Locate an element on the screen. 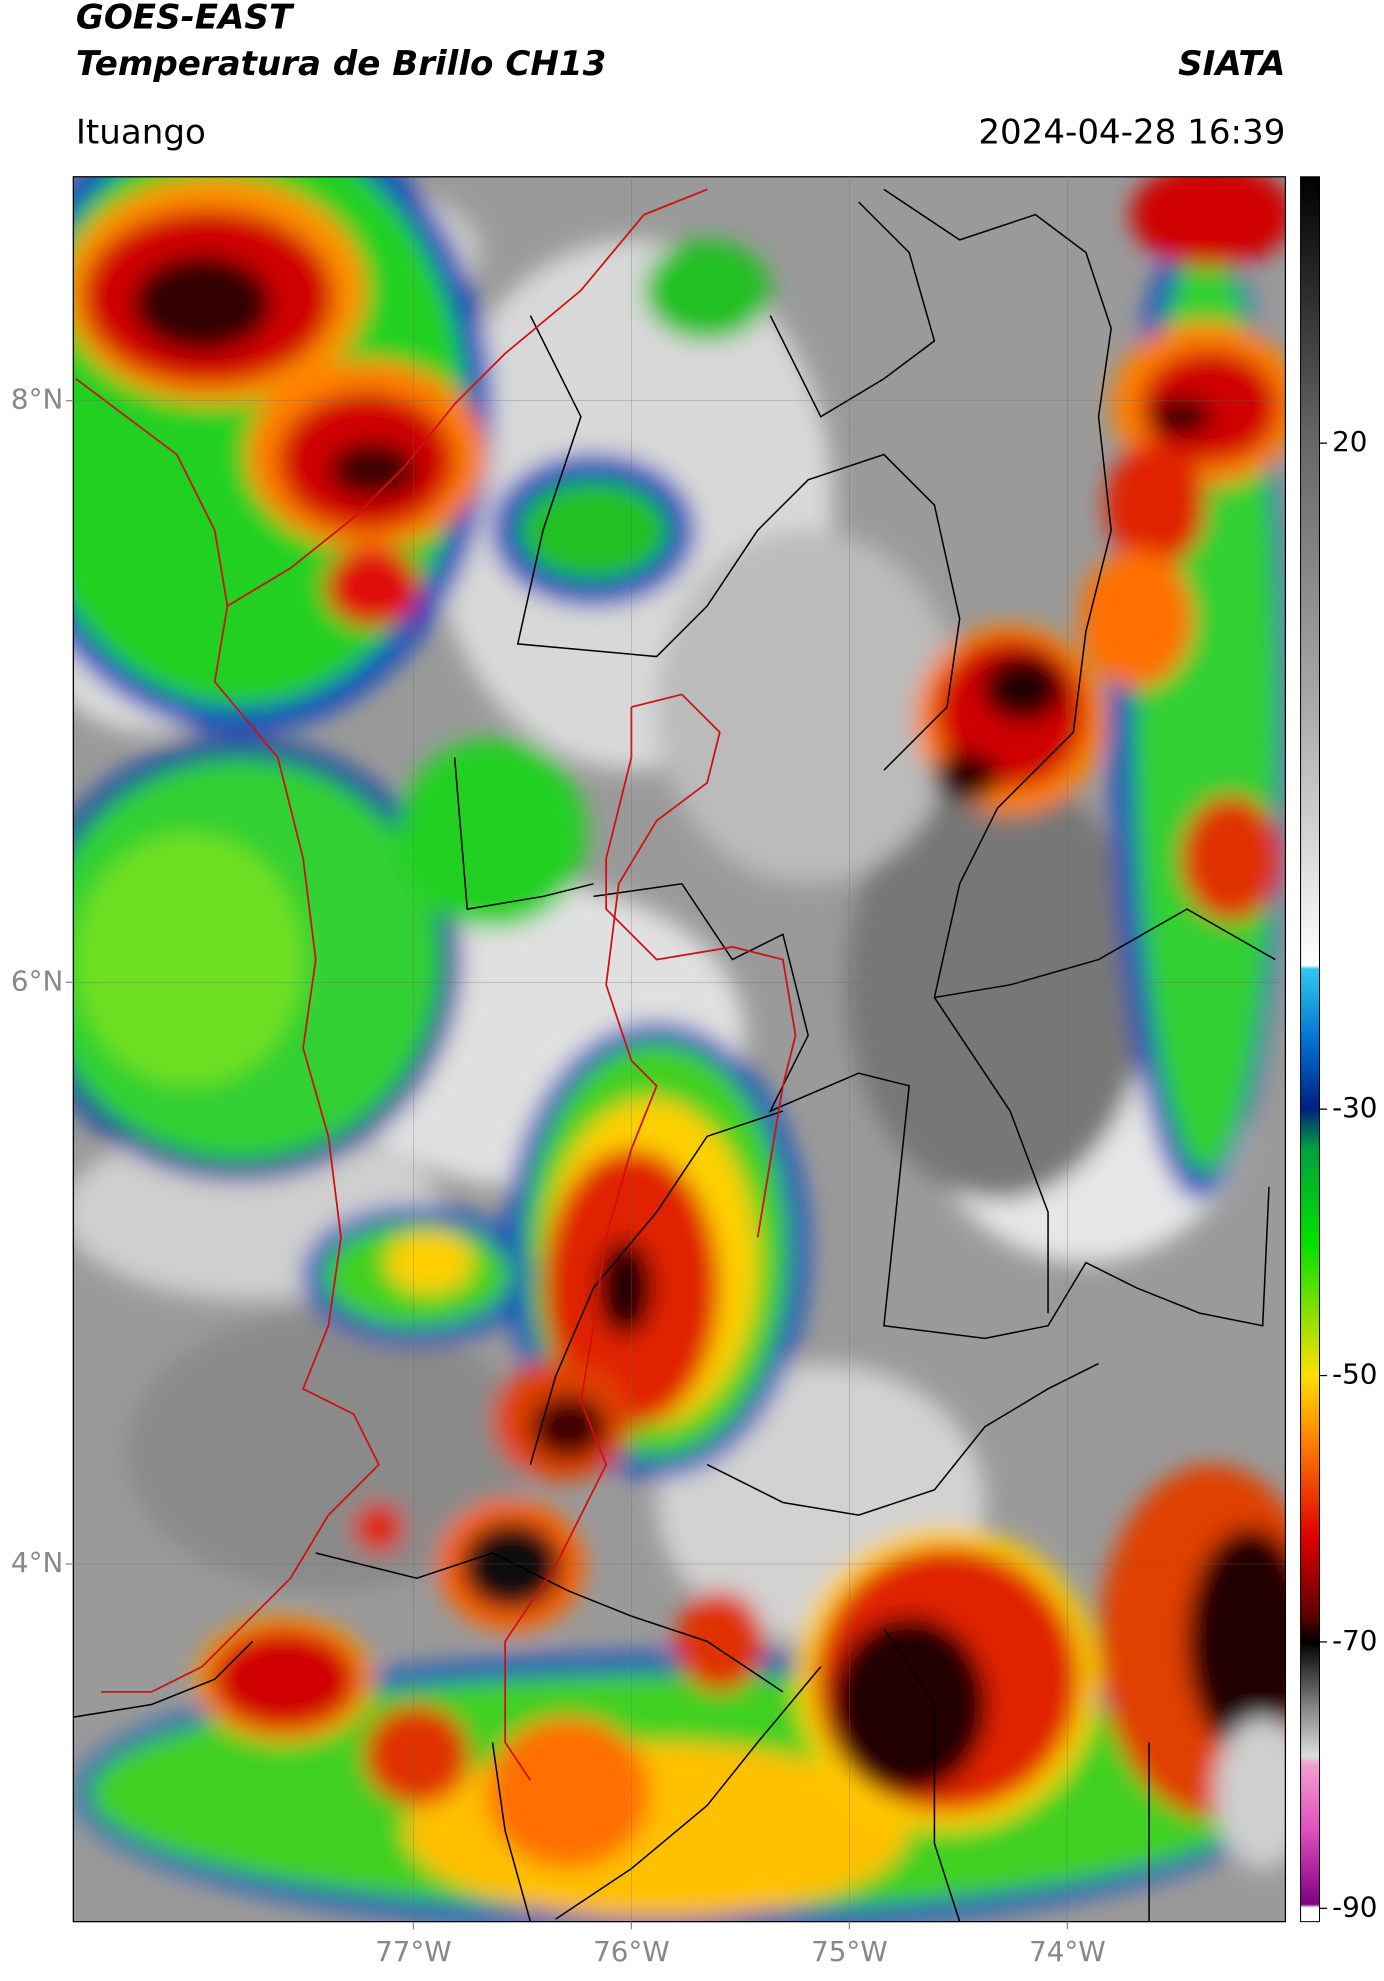 Image resolution: width=1384 pixels, height=1981 pixels. colorbar-tick-label: -50 is located at coordinates (1354, 1374).